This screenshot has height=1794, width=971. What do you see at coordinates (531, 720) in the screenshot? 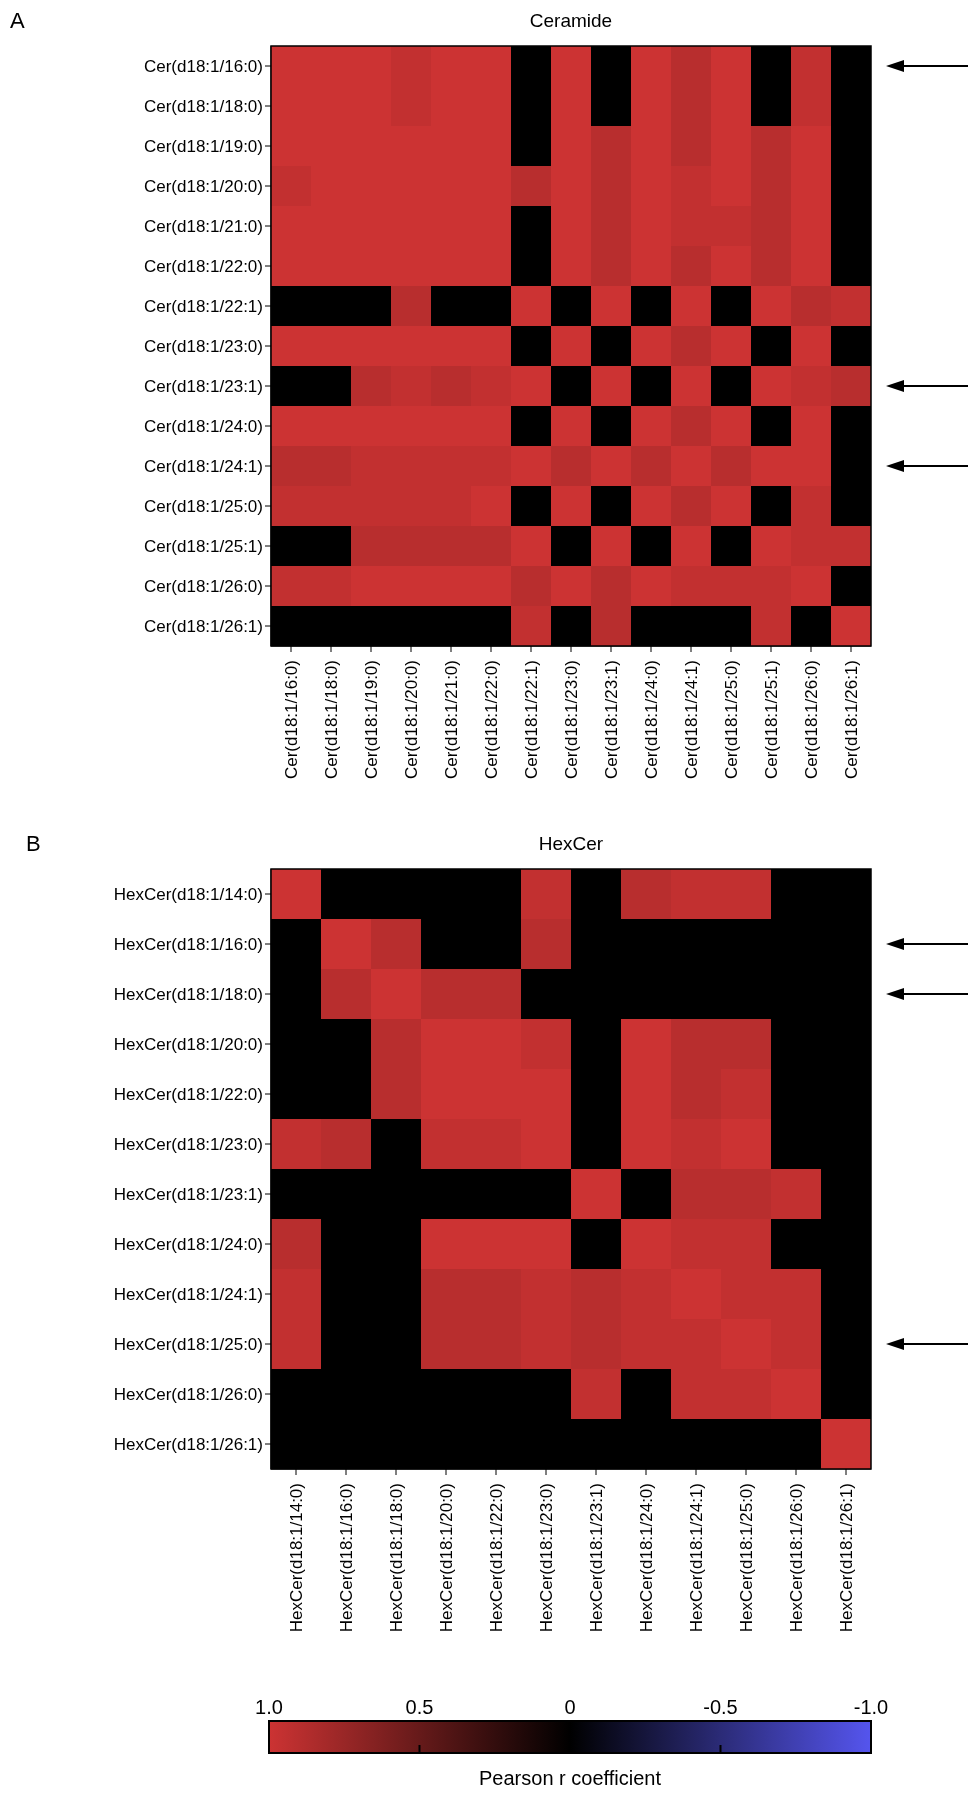
I see `x-tick-label: Cer(d18:1/22:1)` at bounding box center [531, 720].